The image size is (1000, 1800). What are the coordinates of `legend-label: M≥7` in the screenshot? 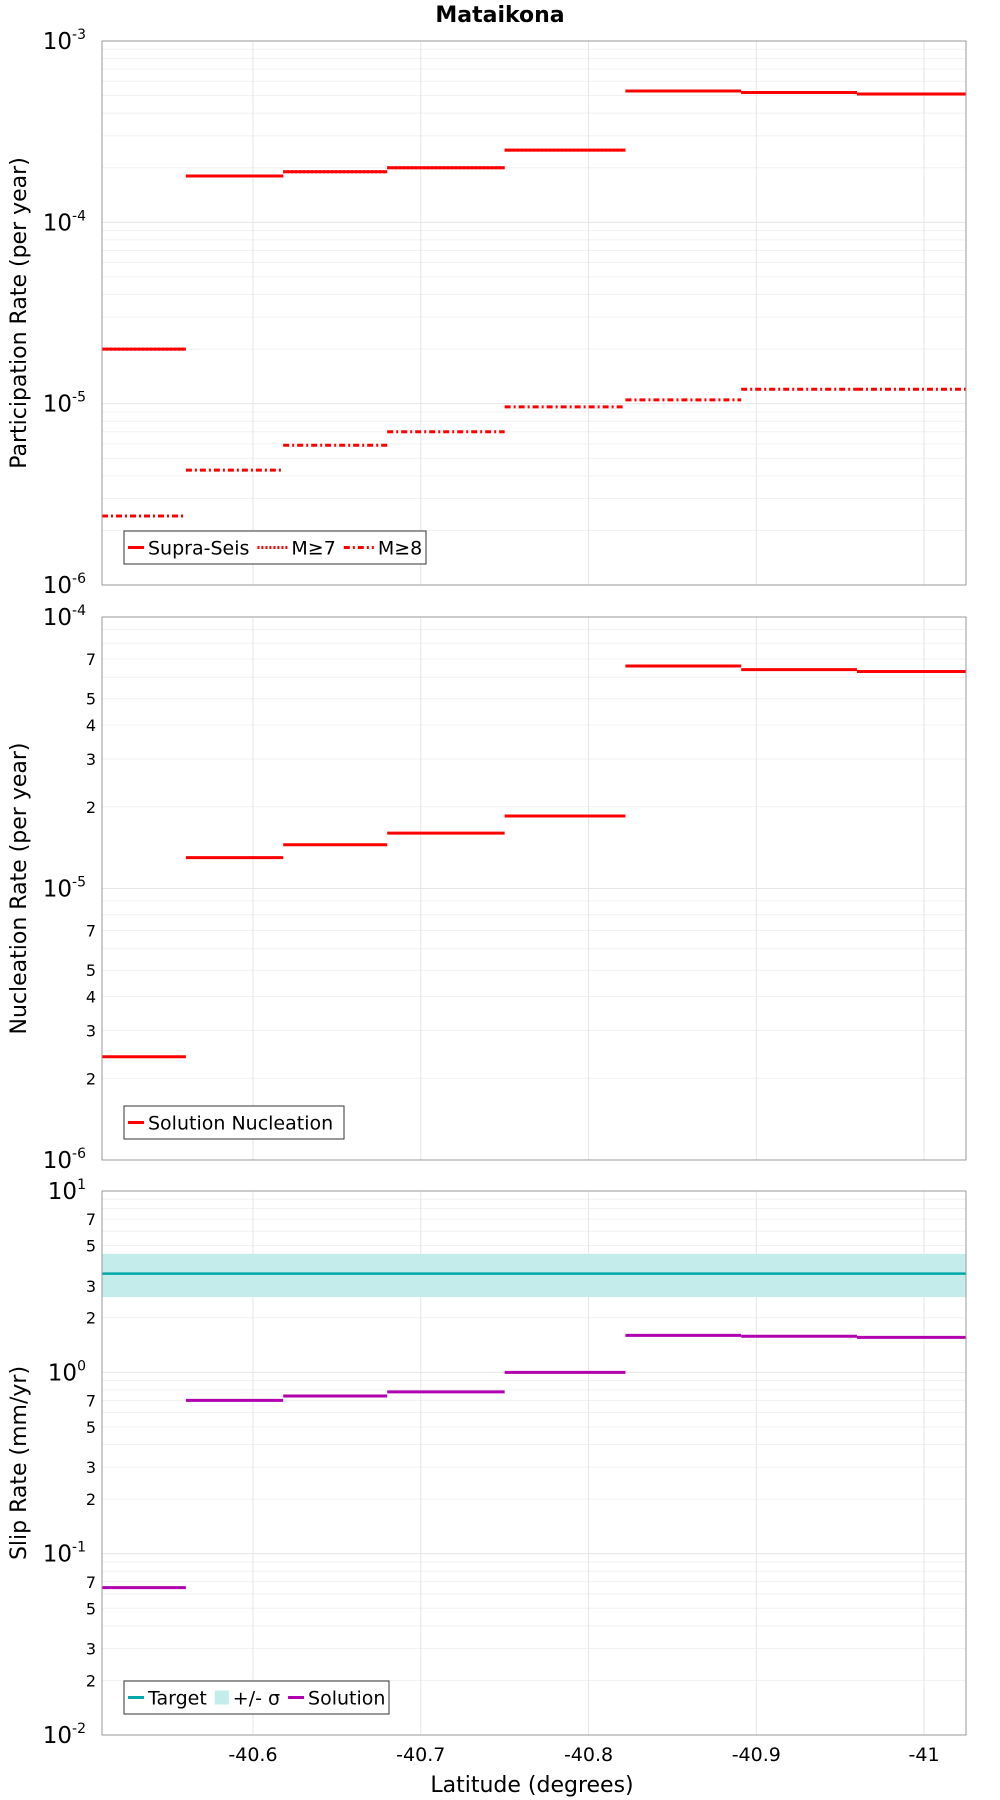 It's located at (313, 549).